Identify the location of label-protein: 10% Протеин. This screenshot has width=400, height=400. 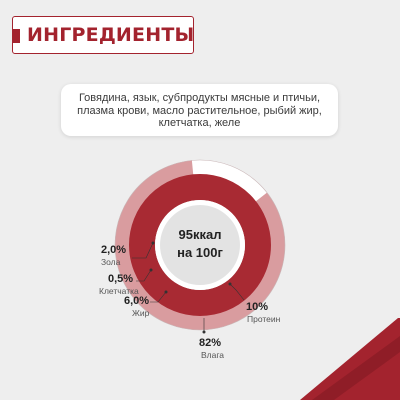
(263, 313).